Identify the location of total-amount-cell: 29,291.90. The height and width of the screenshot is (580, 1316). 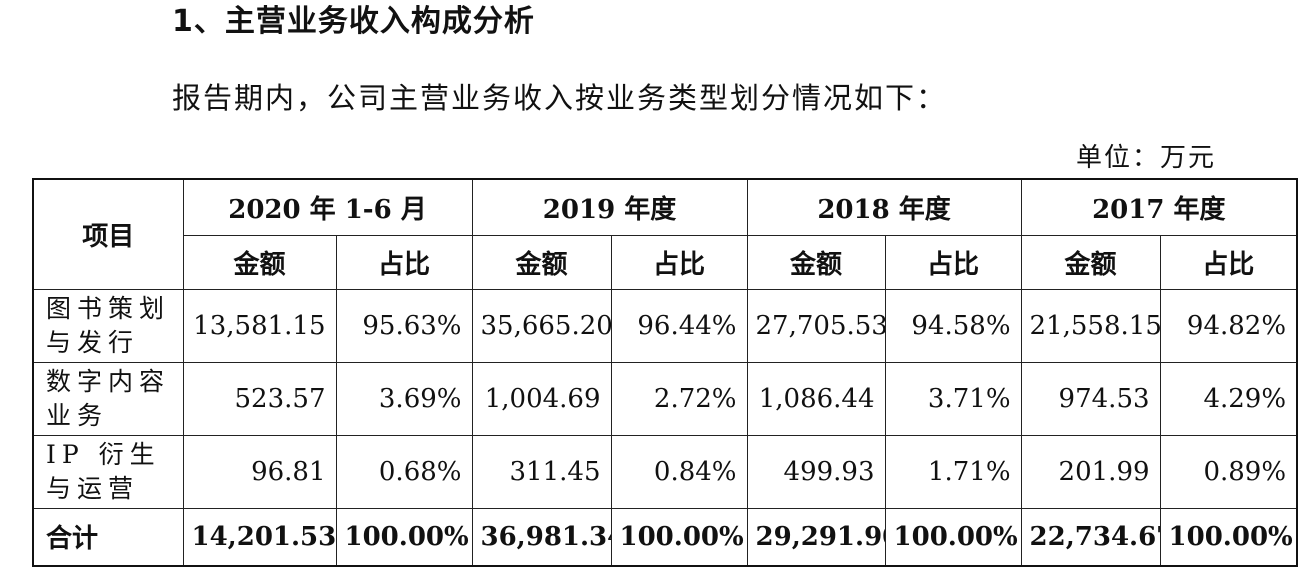
(816, 537).